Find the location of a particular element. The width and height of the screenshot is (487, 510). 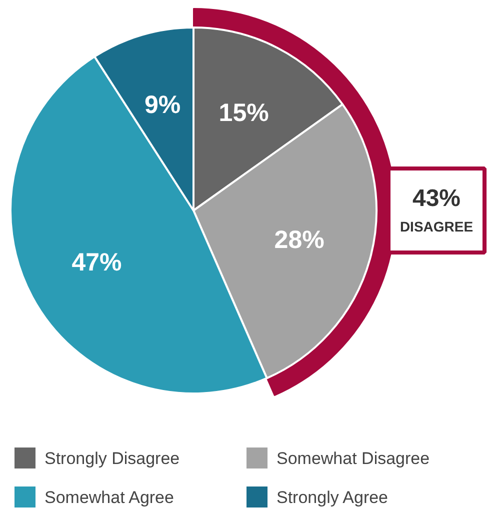

data-label: 47% is located at coordinates (97, 262).